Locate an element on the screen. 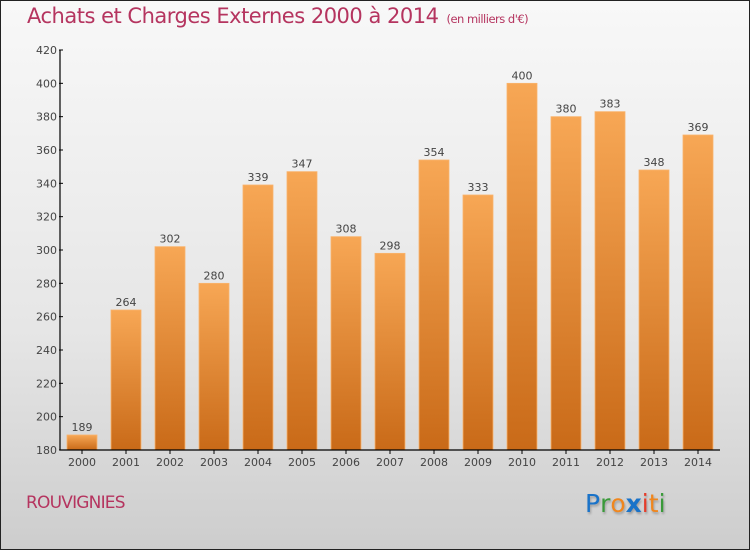 This screenshot has height=550, width=750. bar-2001 is located at coordinates (126, 380).